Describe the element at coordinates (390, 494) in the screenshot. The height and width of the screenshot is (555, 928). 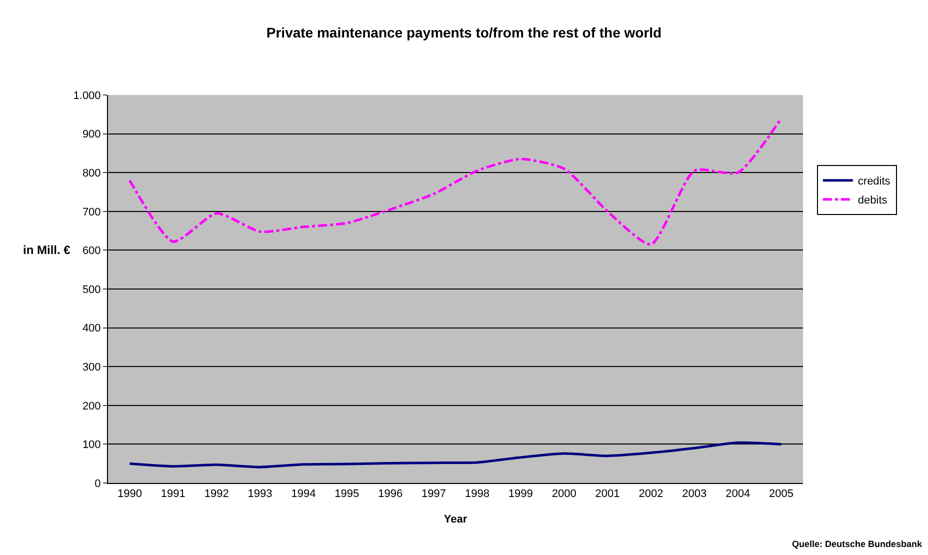
I see `x-tick-label: 1996` at that location.